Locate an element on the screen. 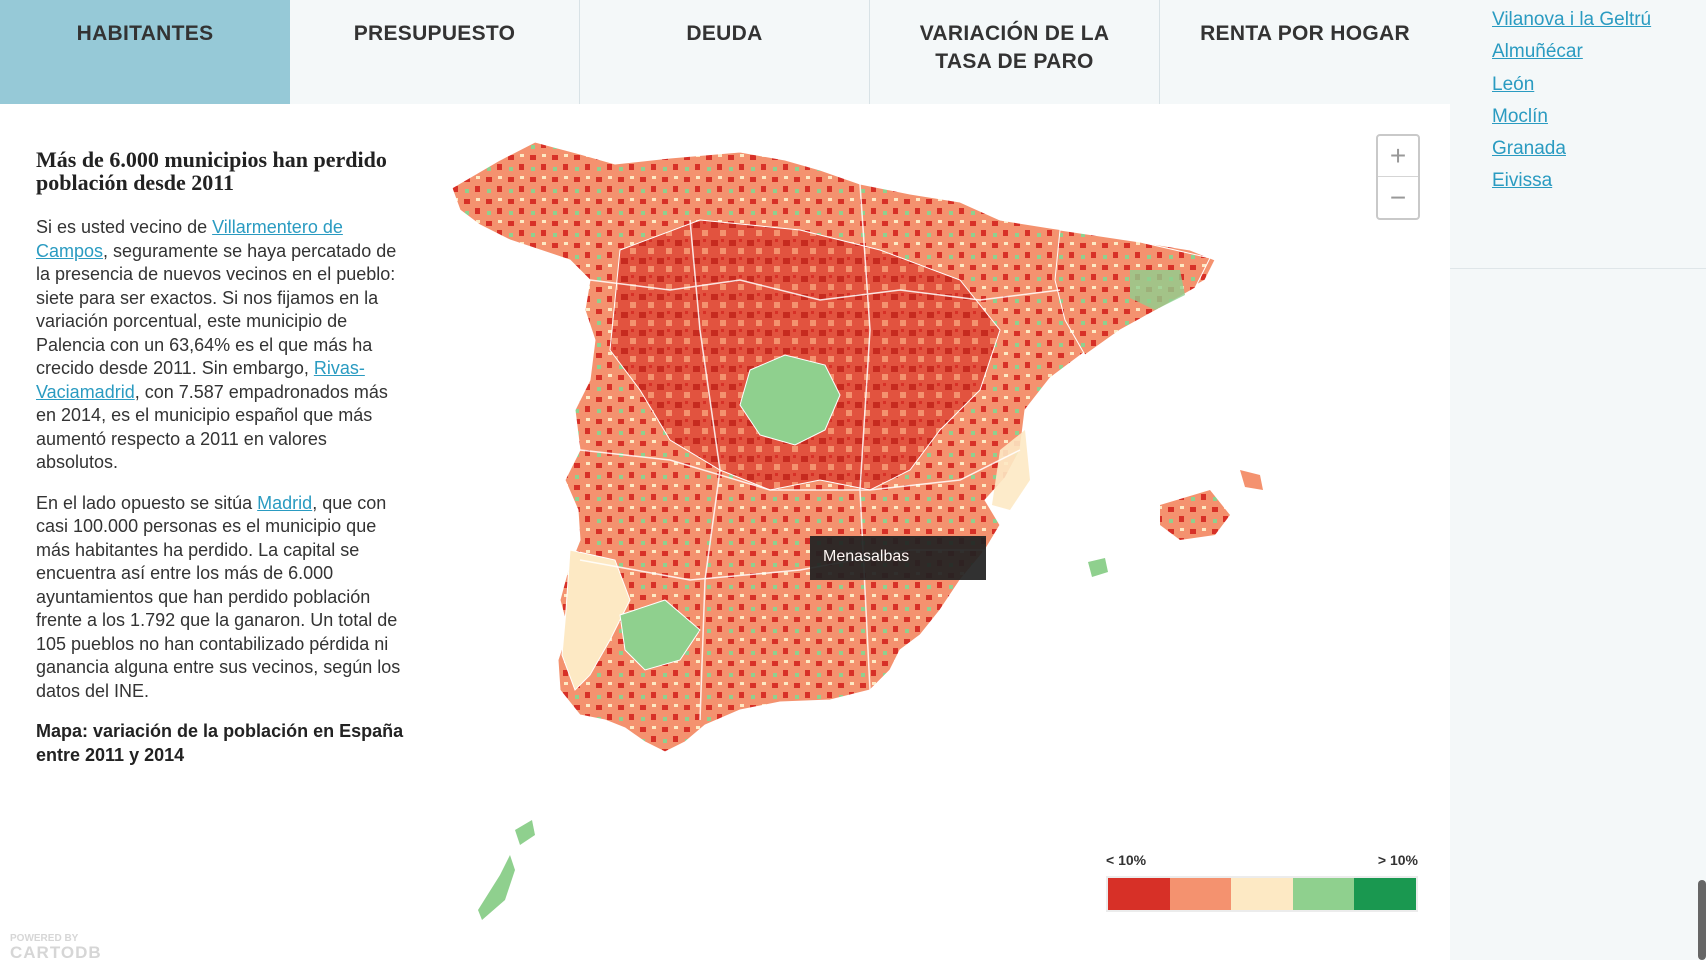  mallorca-island is located at coordinates (1195, 515).